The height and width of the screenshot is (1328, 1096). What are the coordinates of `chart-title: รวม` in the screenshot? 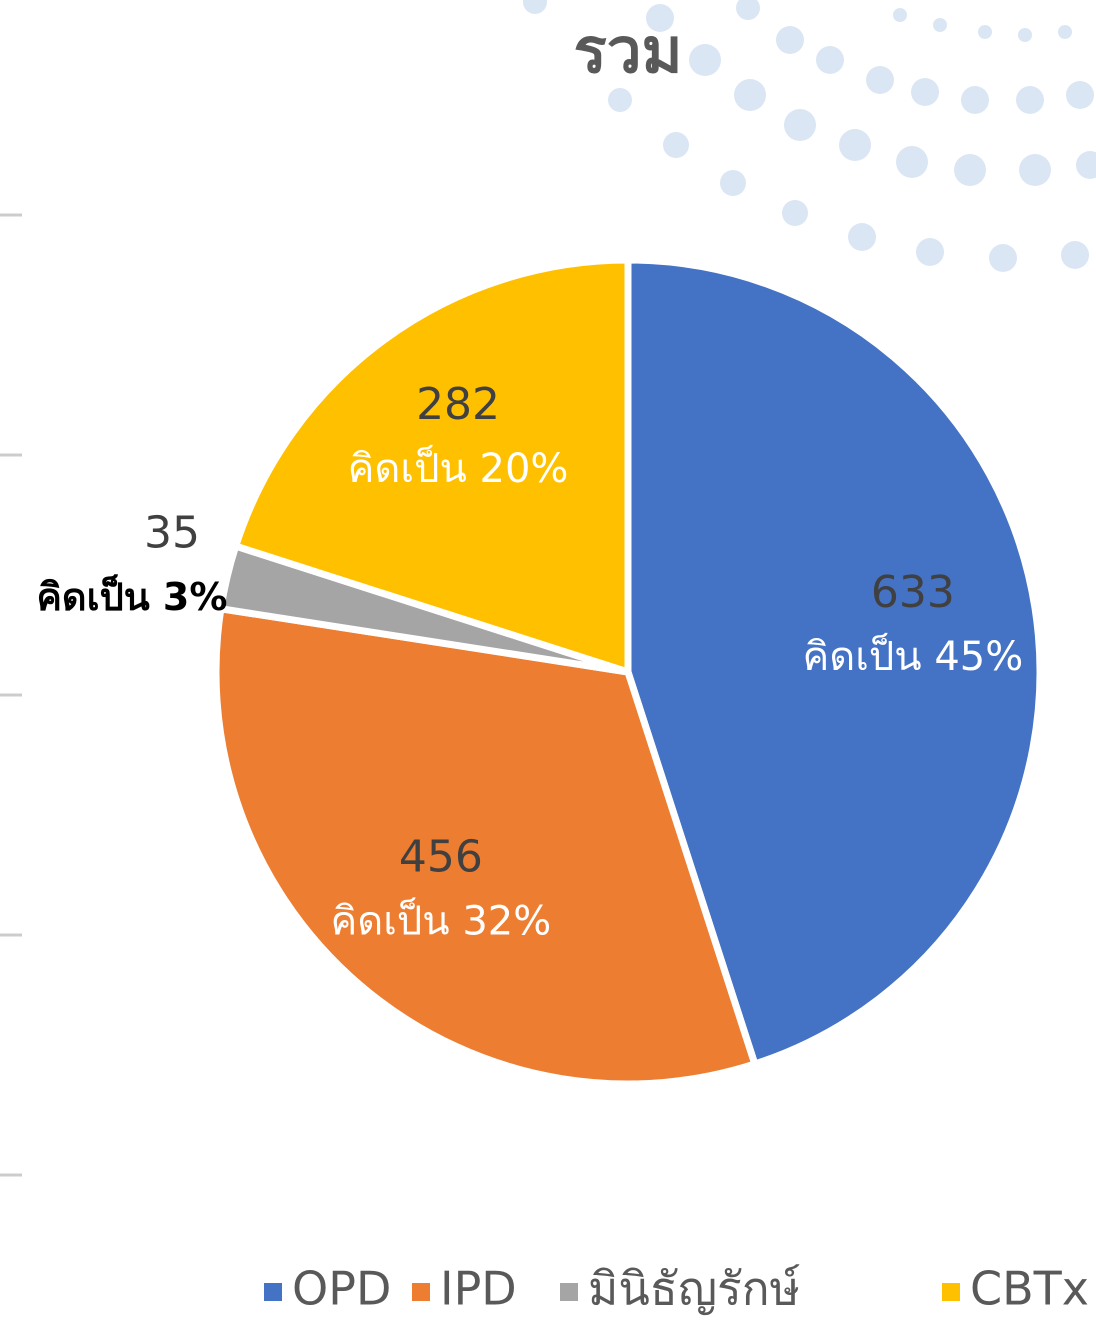 It's located at (628, 50).